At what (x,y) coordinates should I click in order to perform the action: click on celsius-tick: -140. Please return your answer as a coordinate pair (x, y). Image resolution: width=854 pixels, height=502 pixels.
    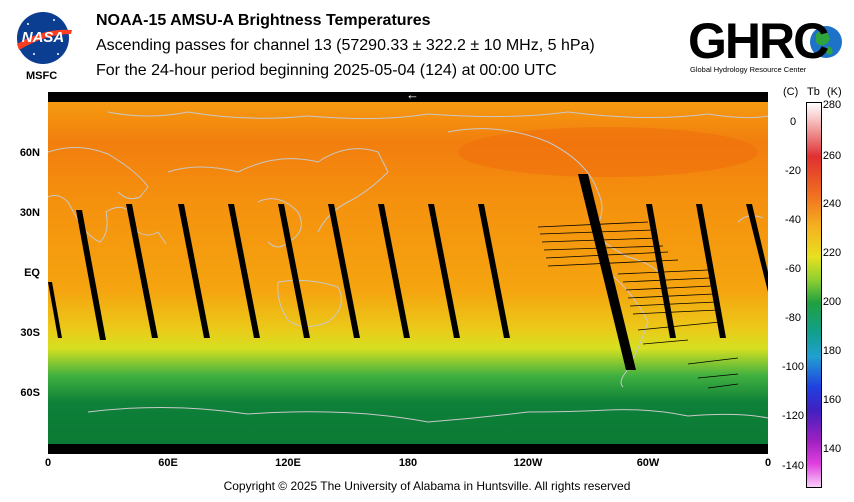
    Looking at the image, I should click on (793, 466).